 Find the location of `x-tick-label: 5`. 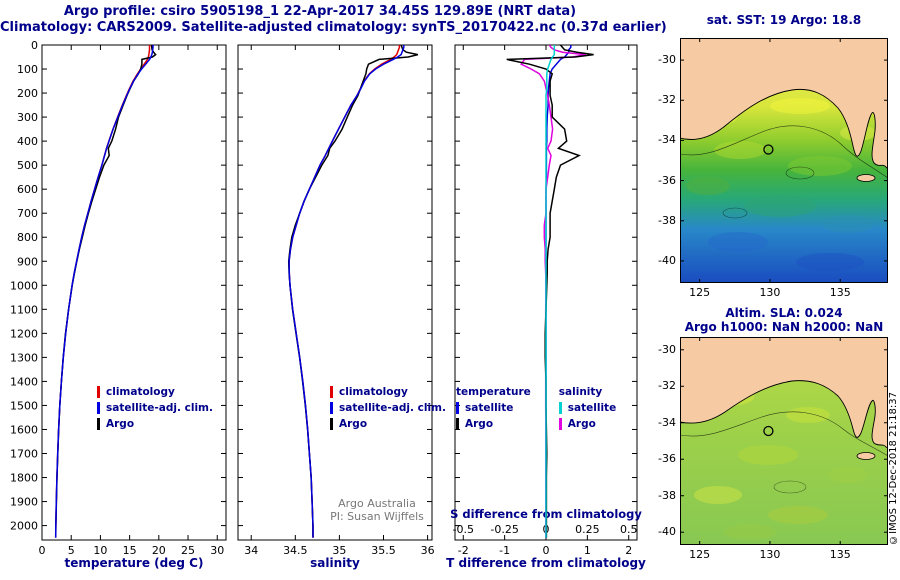

x-tick-label: 5 is located at coordinates (71, 550).